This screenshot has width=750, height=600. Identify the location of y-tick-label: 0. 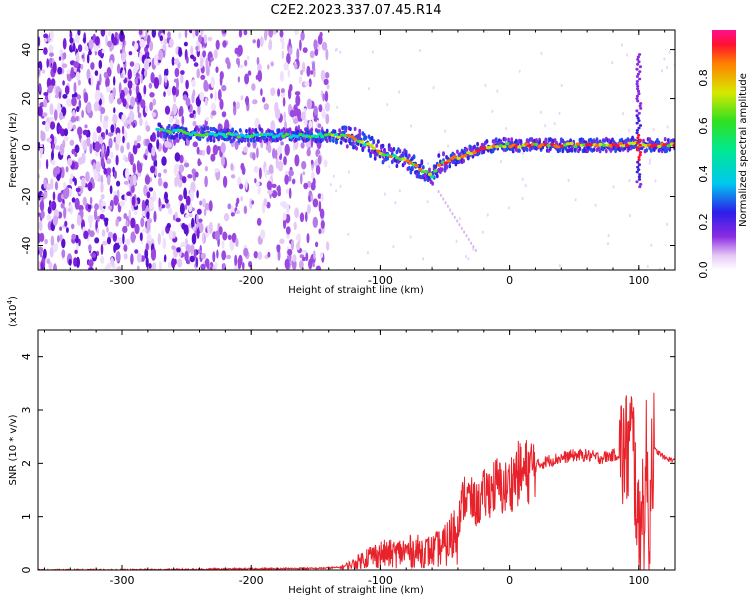
(26, 147).